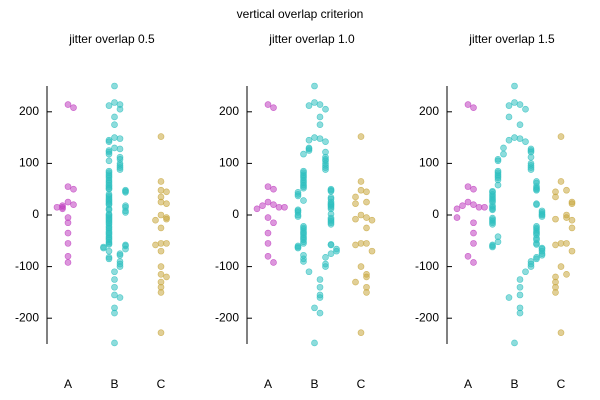 This screenshot has height=400, width=600. I want to click on y-tick-label: 200, so click(229, 111).